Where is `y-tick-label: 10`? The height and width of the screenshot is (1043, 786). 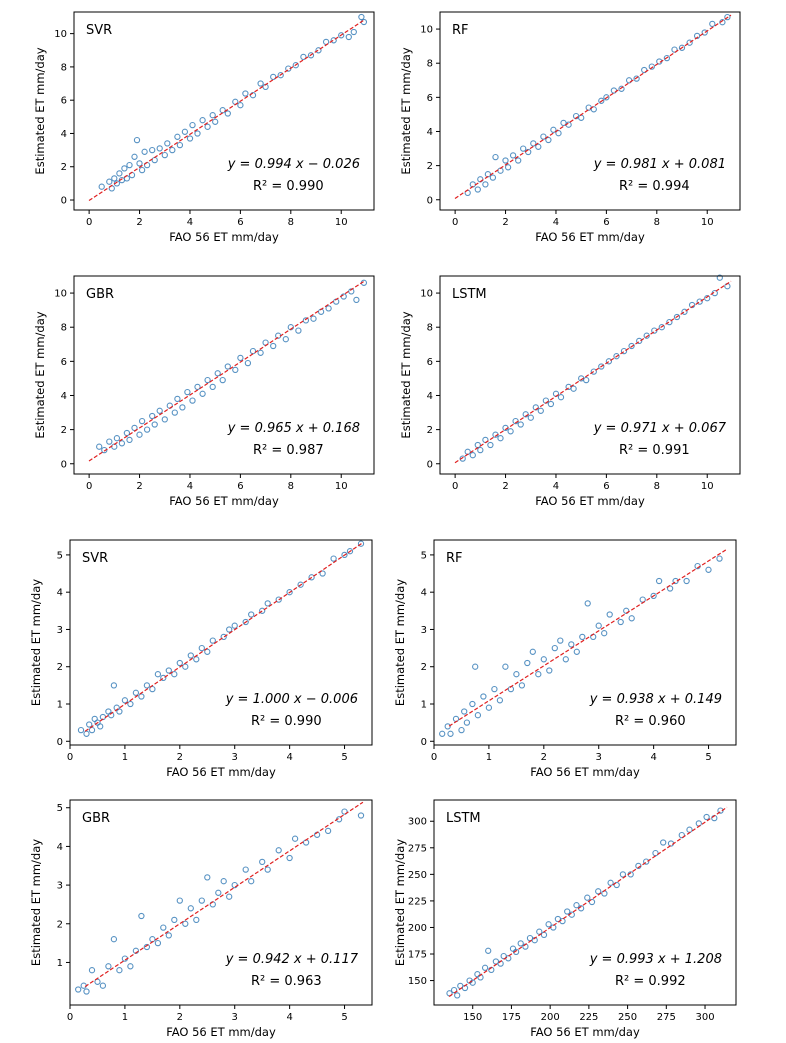 y-tick-label: 10 is located at coordinates (426, 294).